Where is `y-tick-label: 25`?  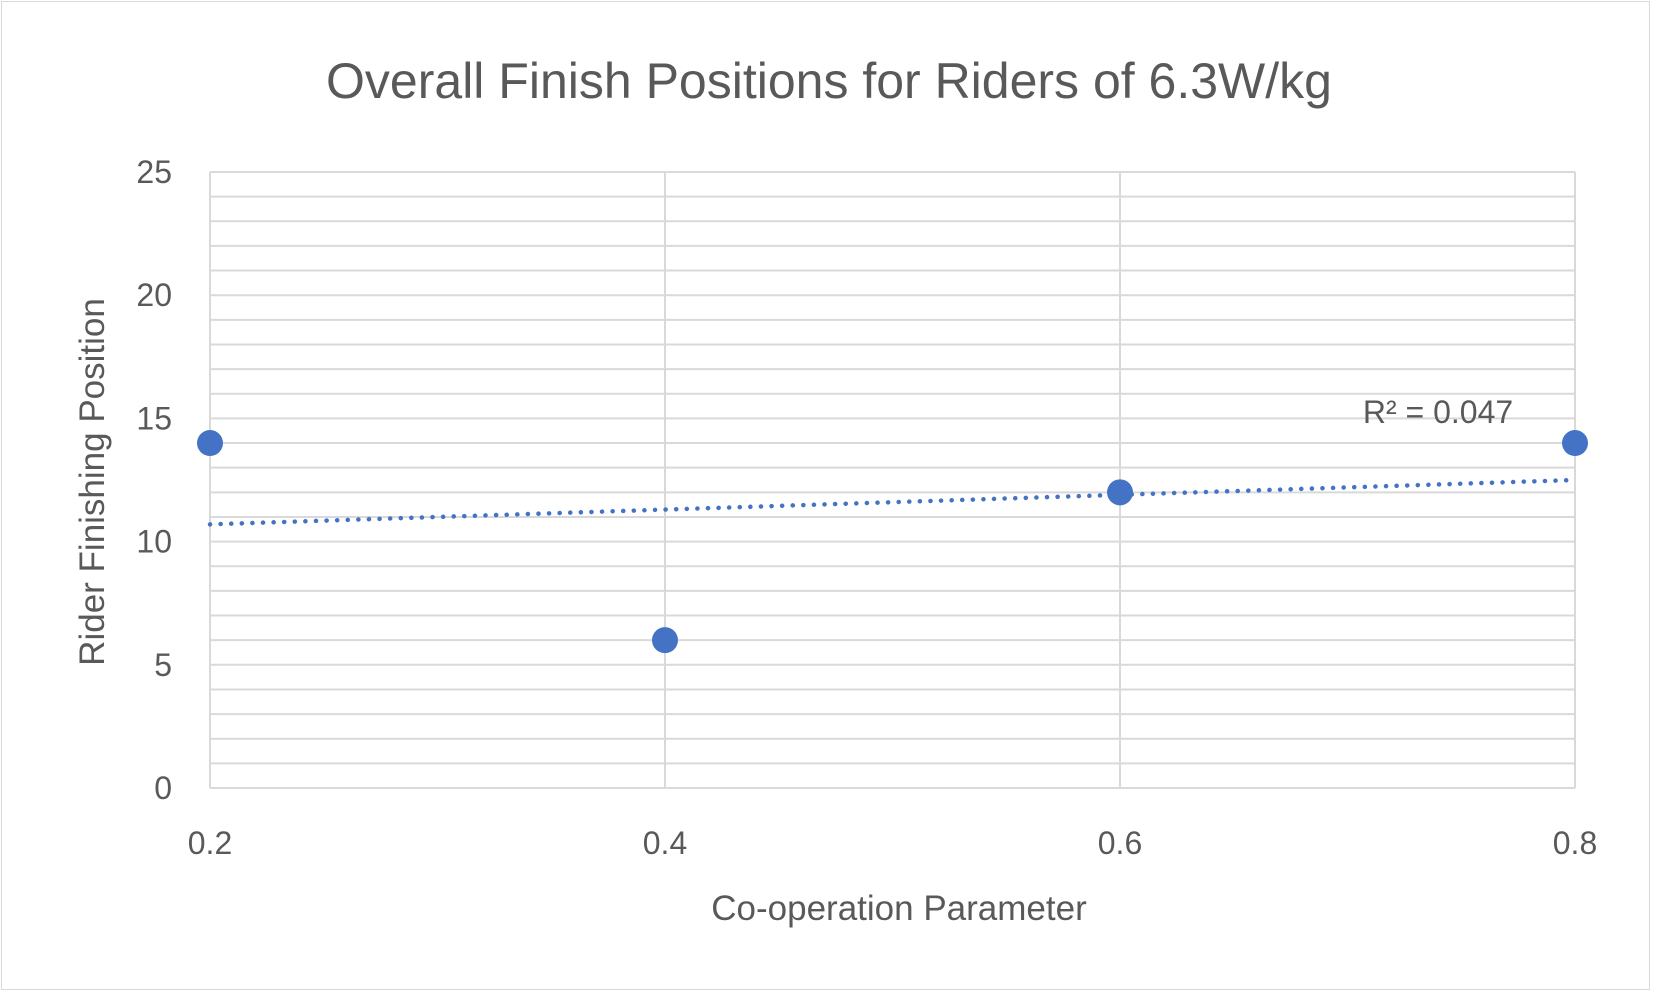 y-tick-label: 25 is located at coordinates (154, 172).